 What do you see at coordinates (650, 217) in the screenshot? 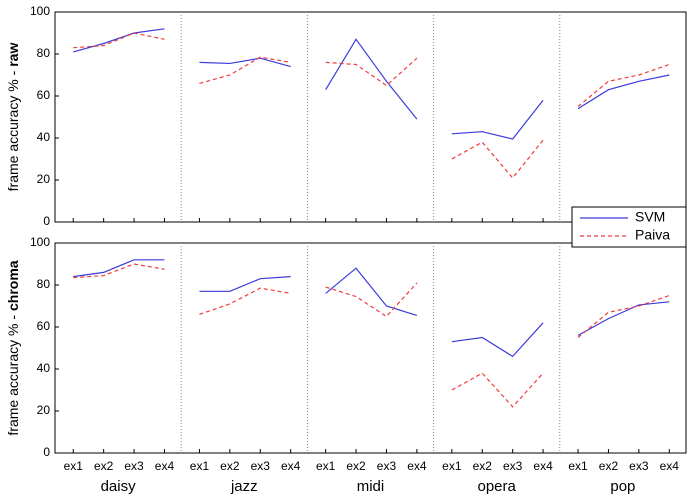
I see `legend-label: SVM` at bounding box center [650, 217].